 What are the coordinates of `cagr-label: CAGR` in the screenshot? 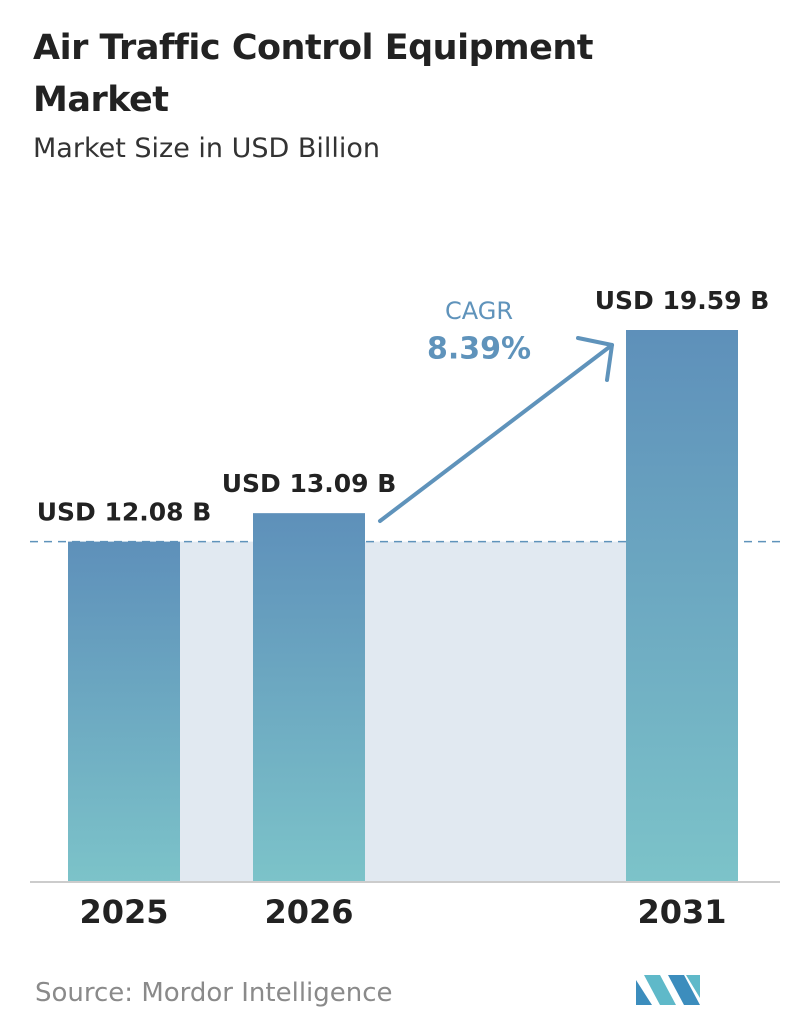 It's located at (479, 311).